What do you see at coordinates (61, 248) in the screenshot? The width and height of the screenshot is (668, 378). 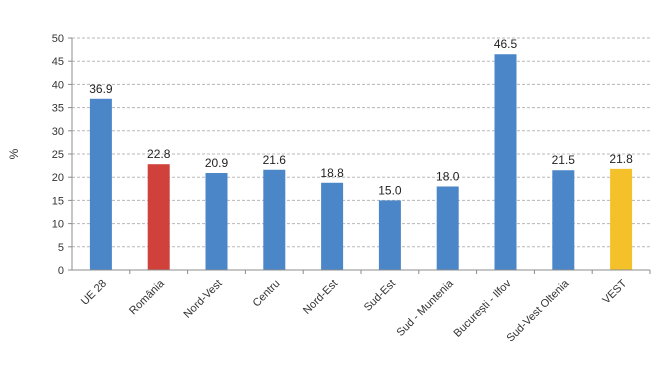 I see `y-tick-label: 5` at bounding box center [61, 248].